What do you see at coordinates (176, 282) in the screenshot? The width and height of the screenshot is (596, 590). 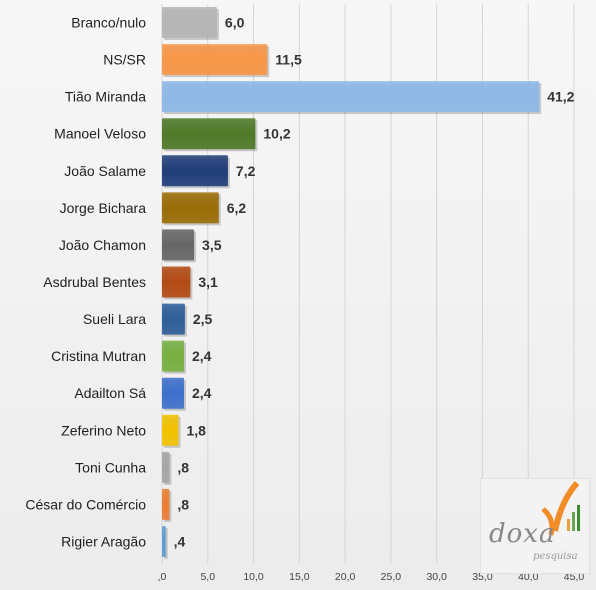 I see `bar-asdrubal-bentes` at bounding box center [176, 282].